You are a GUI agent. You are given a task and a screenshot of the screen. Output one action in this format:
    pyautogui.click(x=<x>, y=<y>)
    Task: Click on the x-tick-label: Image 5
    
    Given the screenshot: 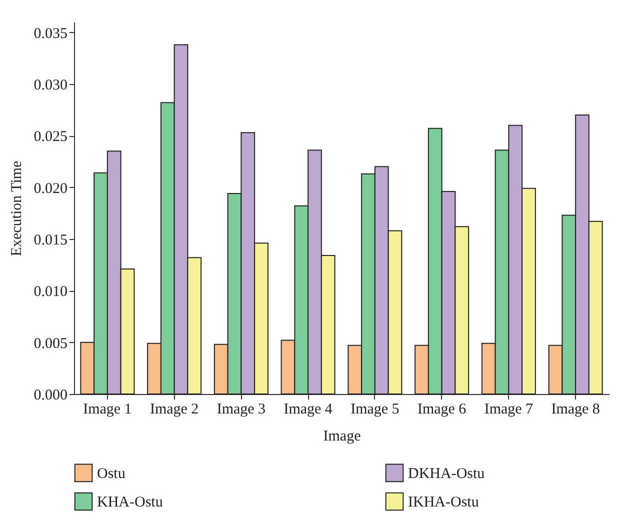 What is the action you would take?
    pyautogui.click(x=375, y=410)
    